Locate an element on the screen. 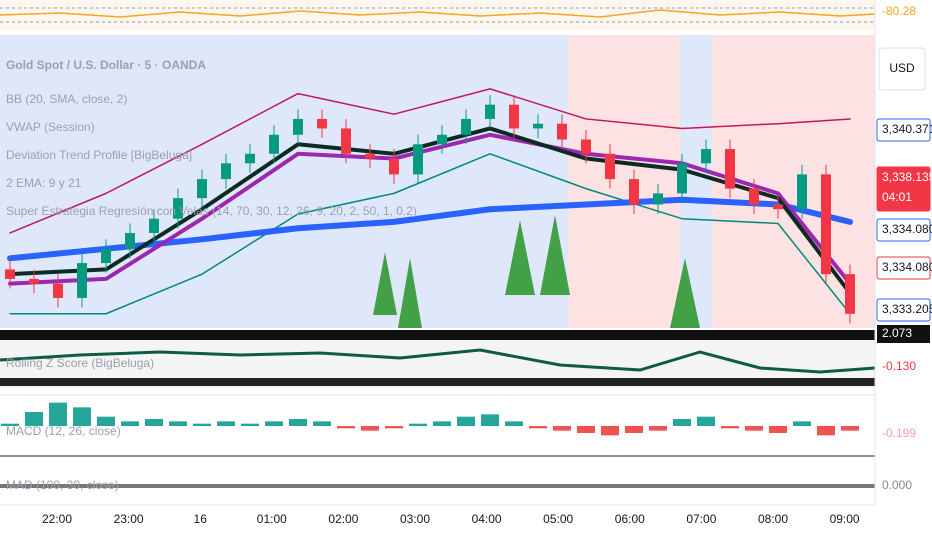  axis-label: -80.28 is located at coordinates (899, 11).